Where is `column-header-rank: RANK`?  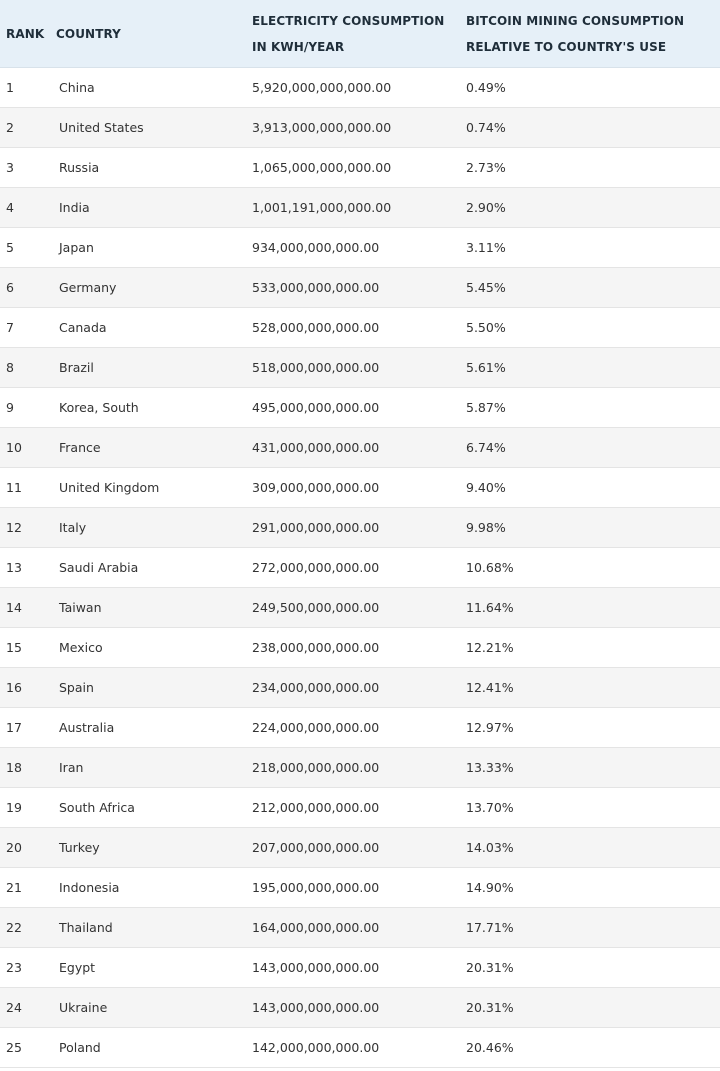
column-header-rank: RANK is located at coordinates (28, 33).